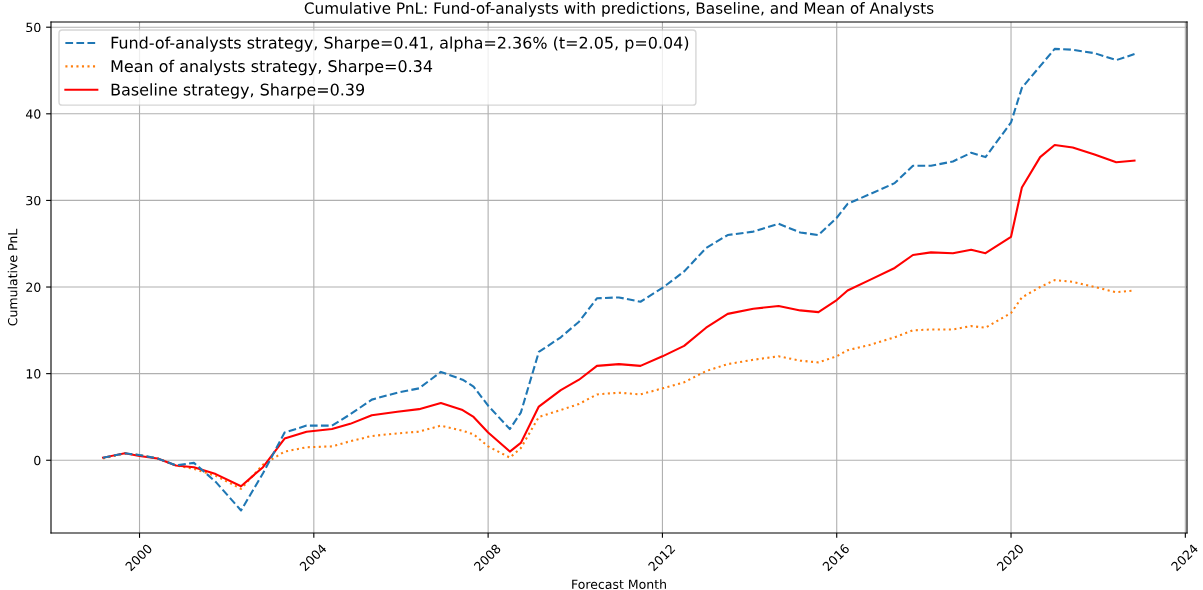 This screenshot has width=1203, height=590. What do you see at coordinates (37, 460) in the screenshot?
I see `y-tick-label: 0` at bounding box center [37, 460].